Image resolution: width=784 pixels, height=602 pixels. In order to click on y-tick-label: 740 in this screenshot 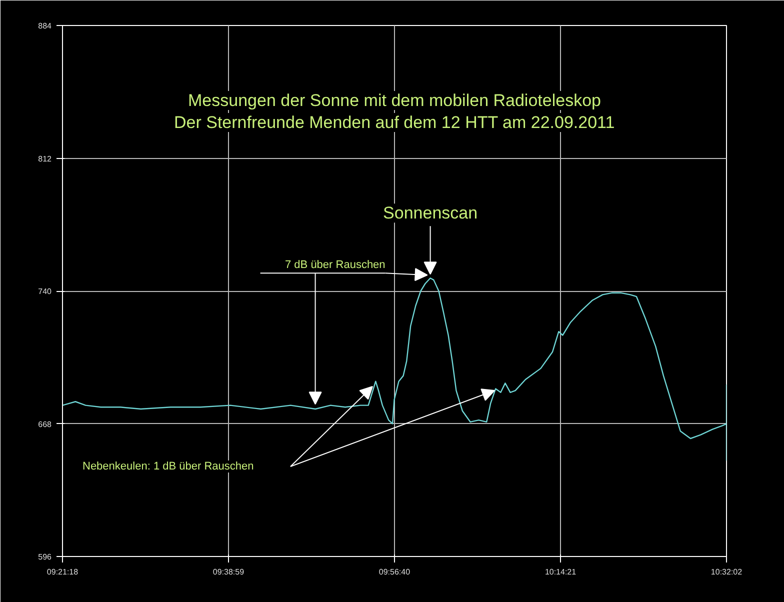, I will do `click(45, 291)`.